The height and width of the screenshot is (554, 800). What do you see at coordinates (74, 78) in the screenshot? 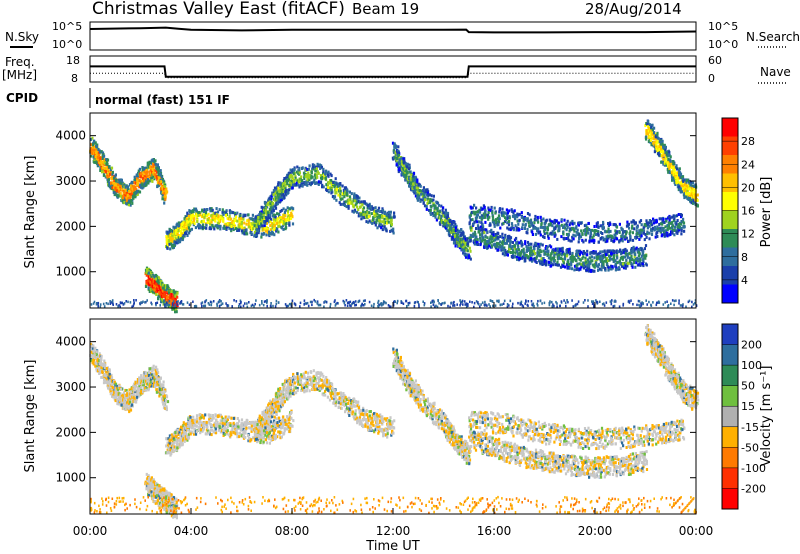
I see `freq-tick-bottom: 8` at bounding box center [74, 78].